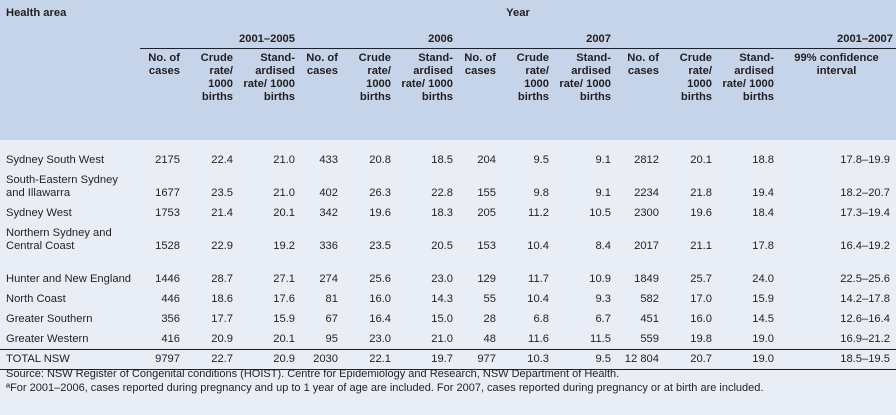 This screenshot has height=415, width=896. I want to click on table-cell: 11.6, so click(525, 339).